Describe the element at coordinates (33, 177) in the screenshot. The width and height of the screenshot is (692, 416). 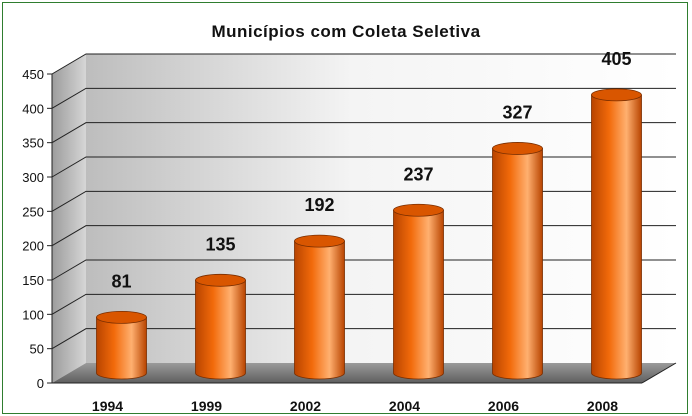
I see `y-tick-label: 300` at that location.